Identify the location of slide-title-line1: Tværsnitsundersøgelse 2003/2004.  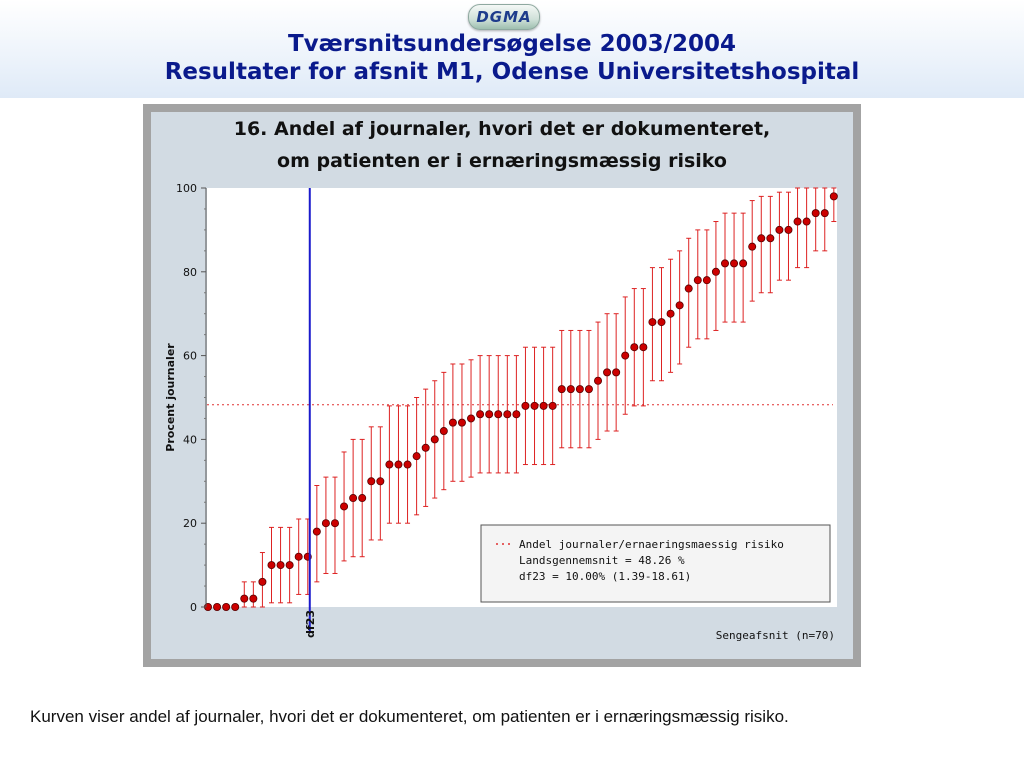
(512, 44).